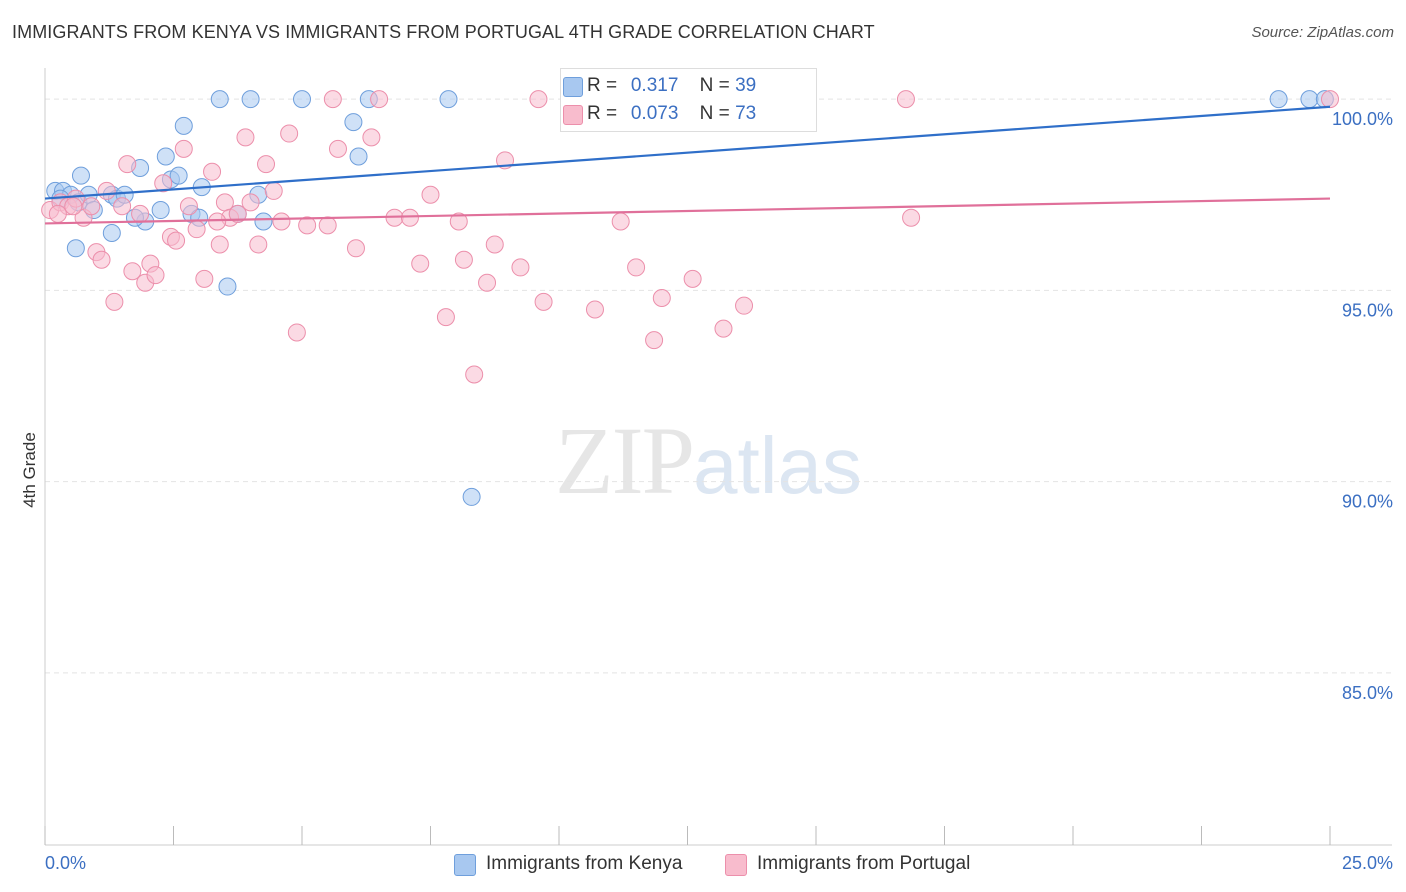  Describe the element at coordinates (654, 85) in the screenshot. I see `stats-r-value: 0.317` at that location.